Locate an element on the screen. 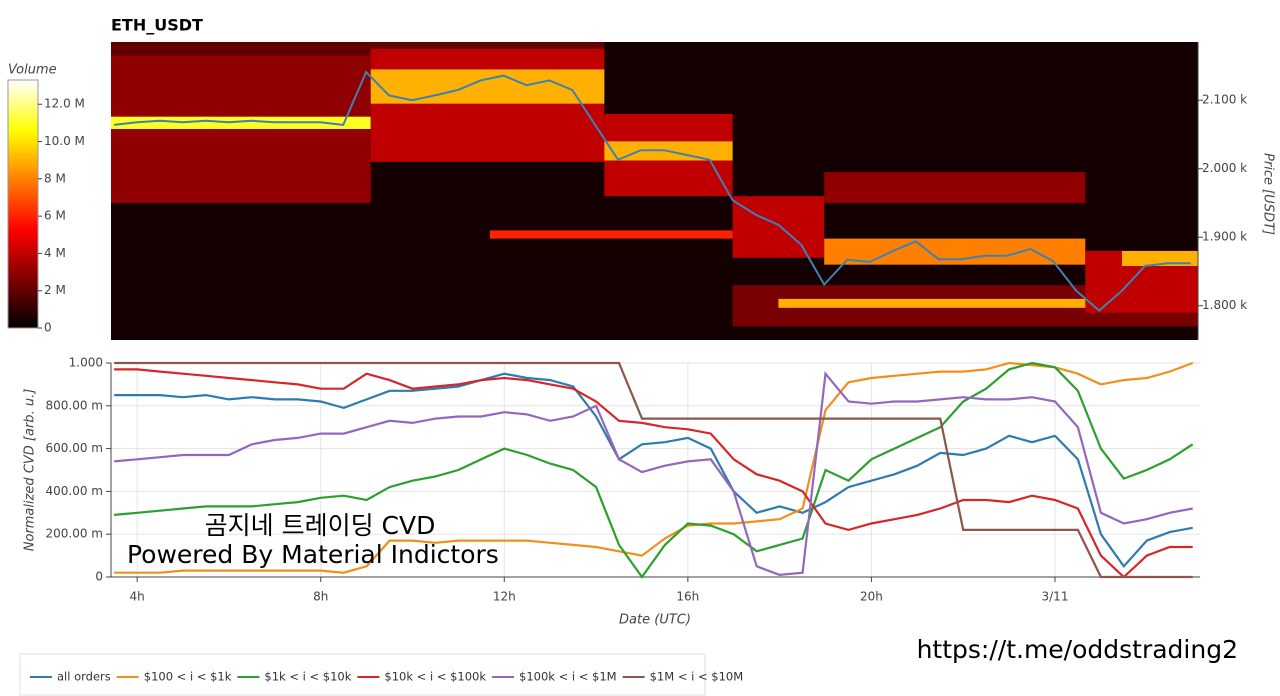  annotation: 곰지네 트레이딩 CVD is located at coordinates (320, 525).